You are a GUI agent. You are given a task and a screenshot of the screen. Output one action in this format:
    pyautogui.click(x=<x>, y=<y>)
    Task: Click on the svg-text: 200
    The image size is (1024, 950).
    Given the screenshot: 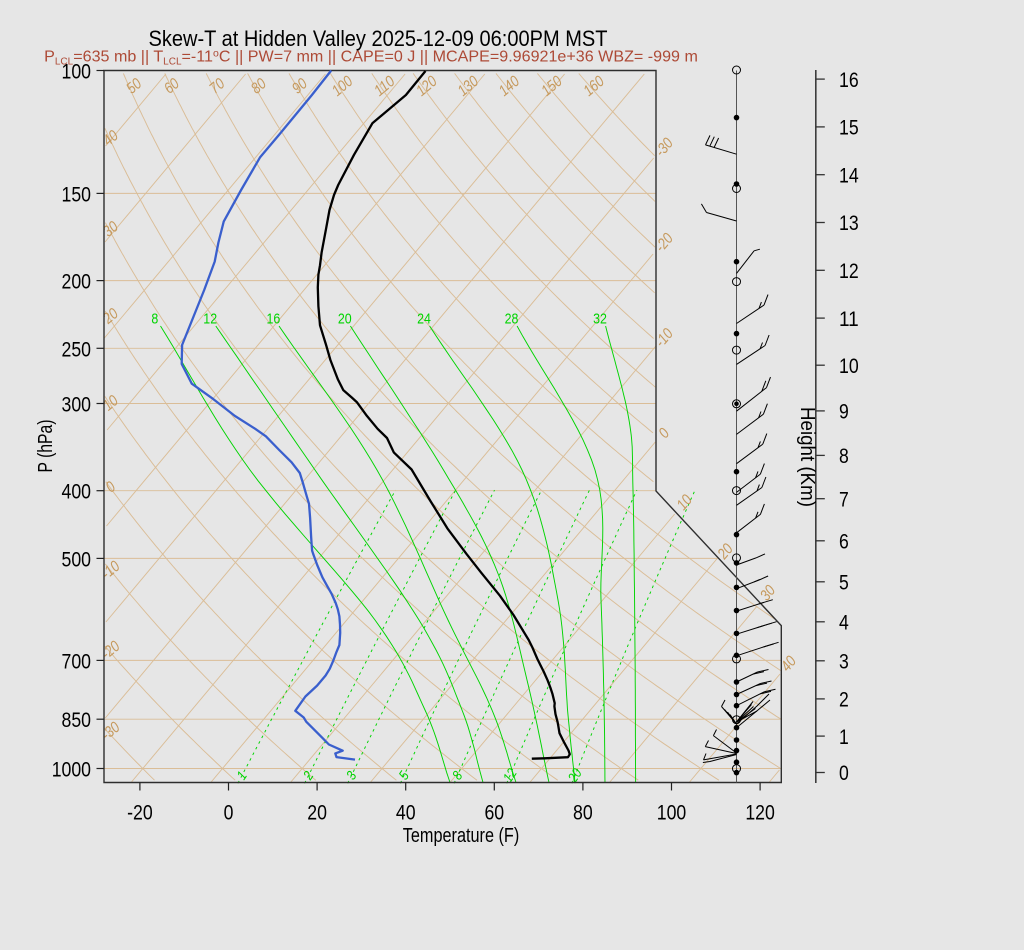 What is the action you would take?
    pyautogui.click(x=77, y=282)
    